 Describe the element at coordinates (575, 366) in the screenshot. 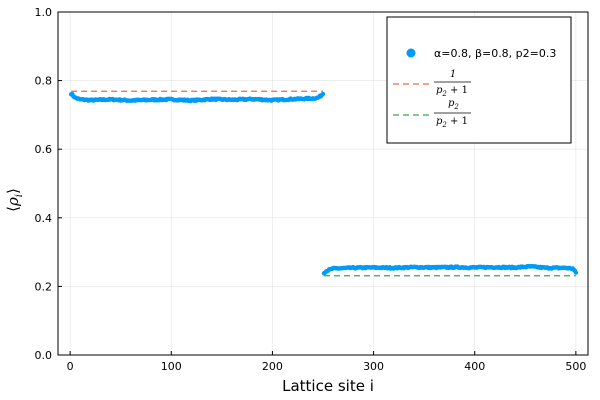

I see `x-tick-label: 500` at that location.